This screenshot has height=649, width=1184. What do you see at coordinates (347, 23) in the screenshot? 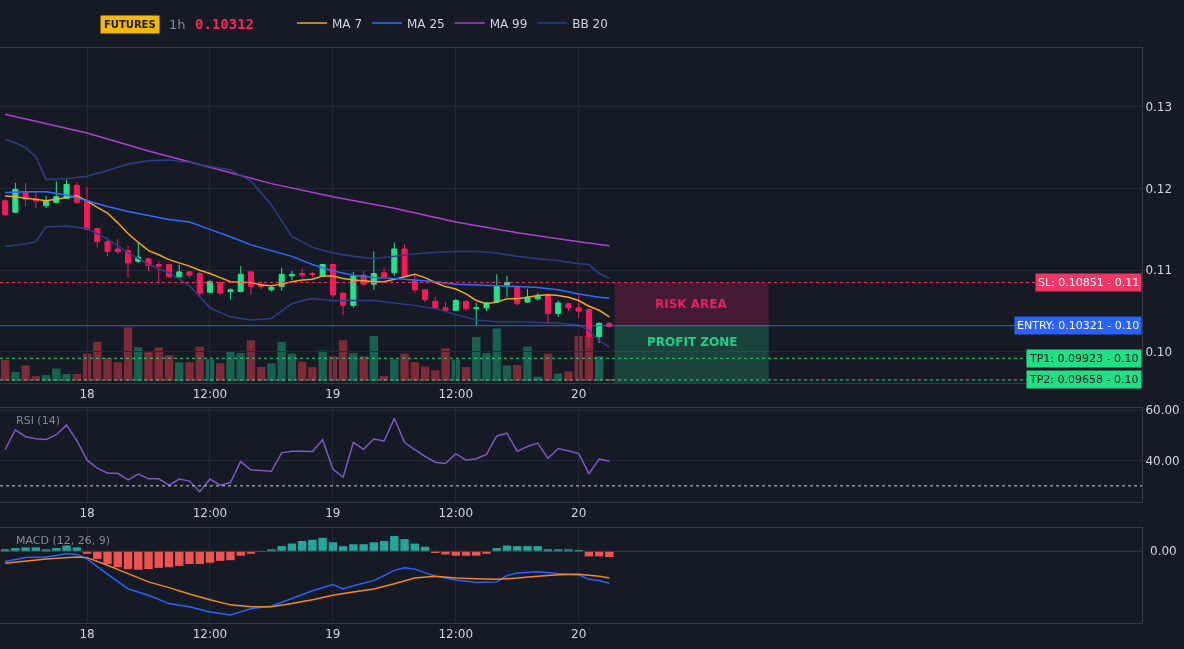
I see `legend-label: MA 7` at bounding box center [347, 23].